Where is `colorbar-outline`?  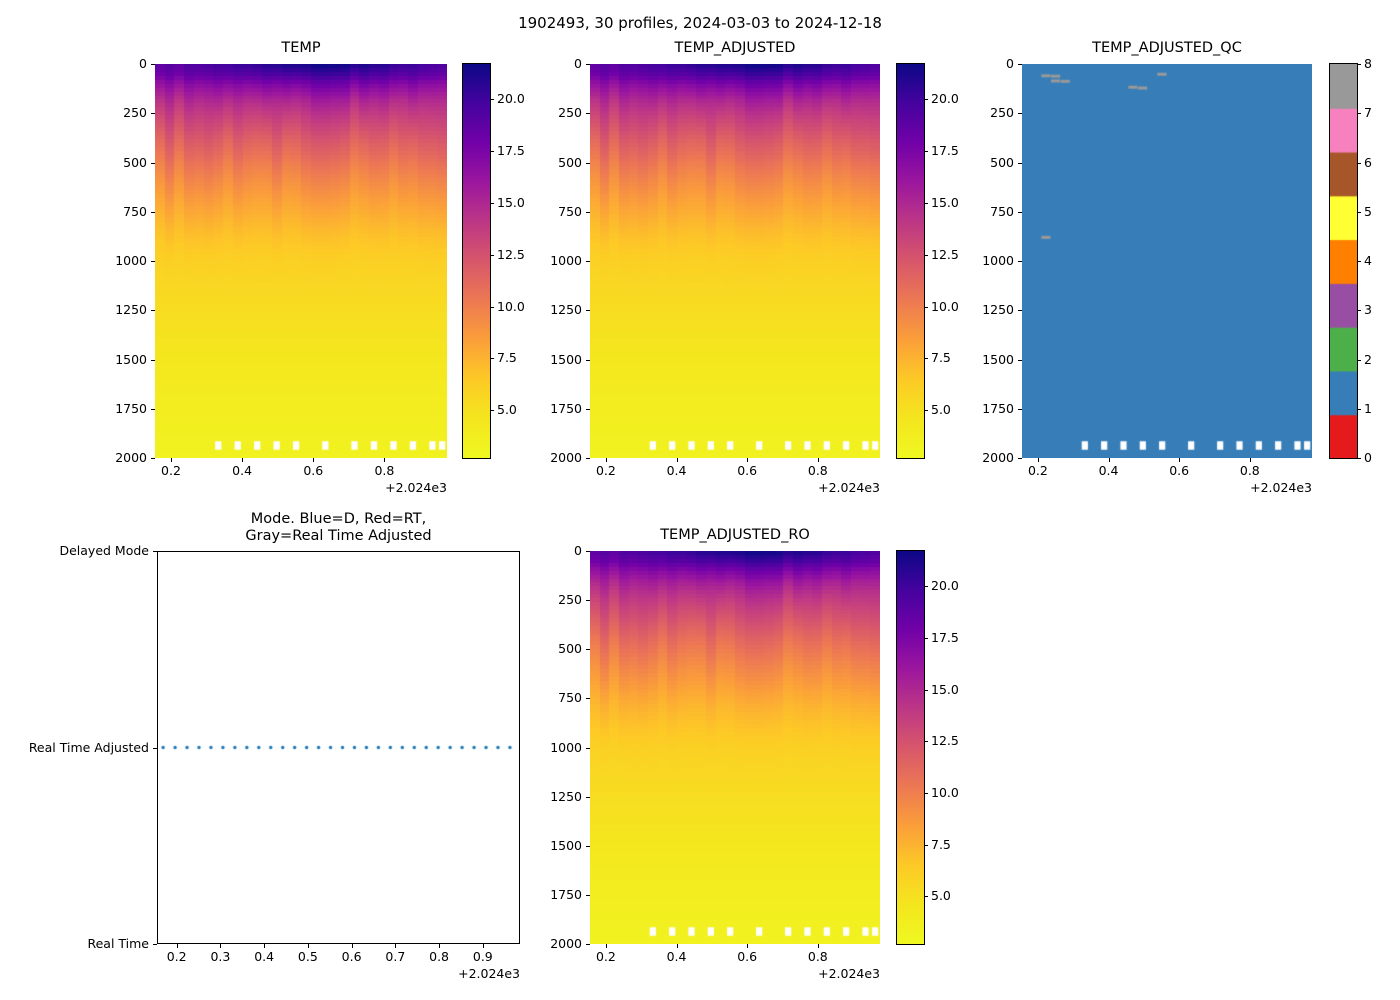 colorbar-outline is located at coordinates (910, 261).